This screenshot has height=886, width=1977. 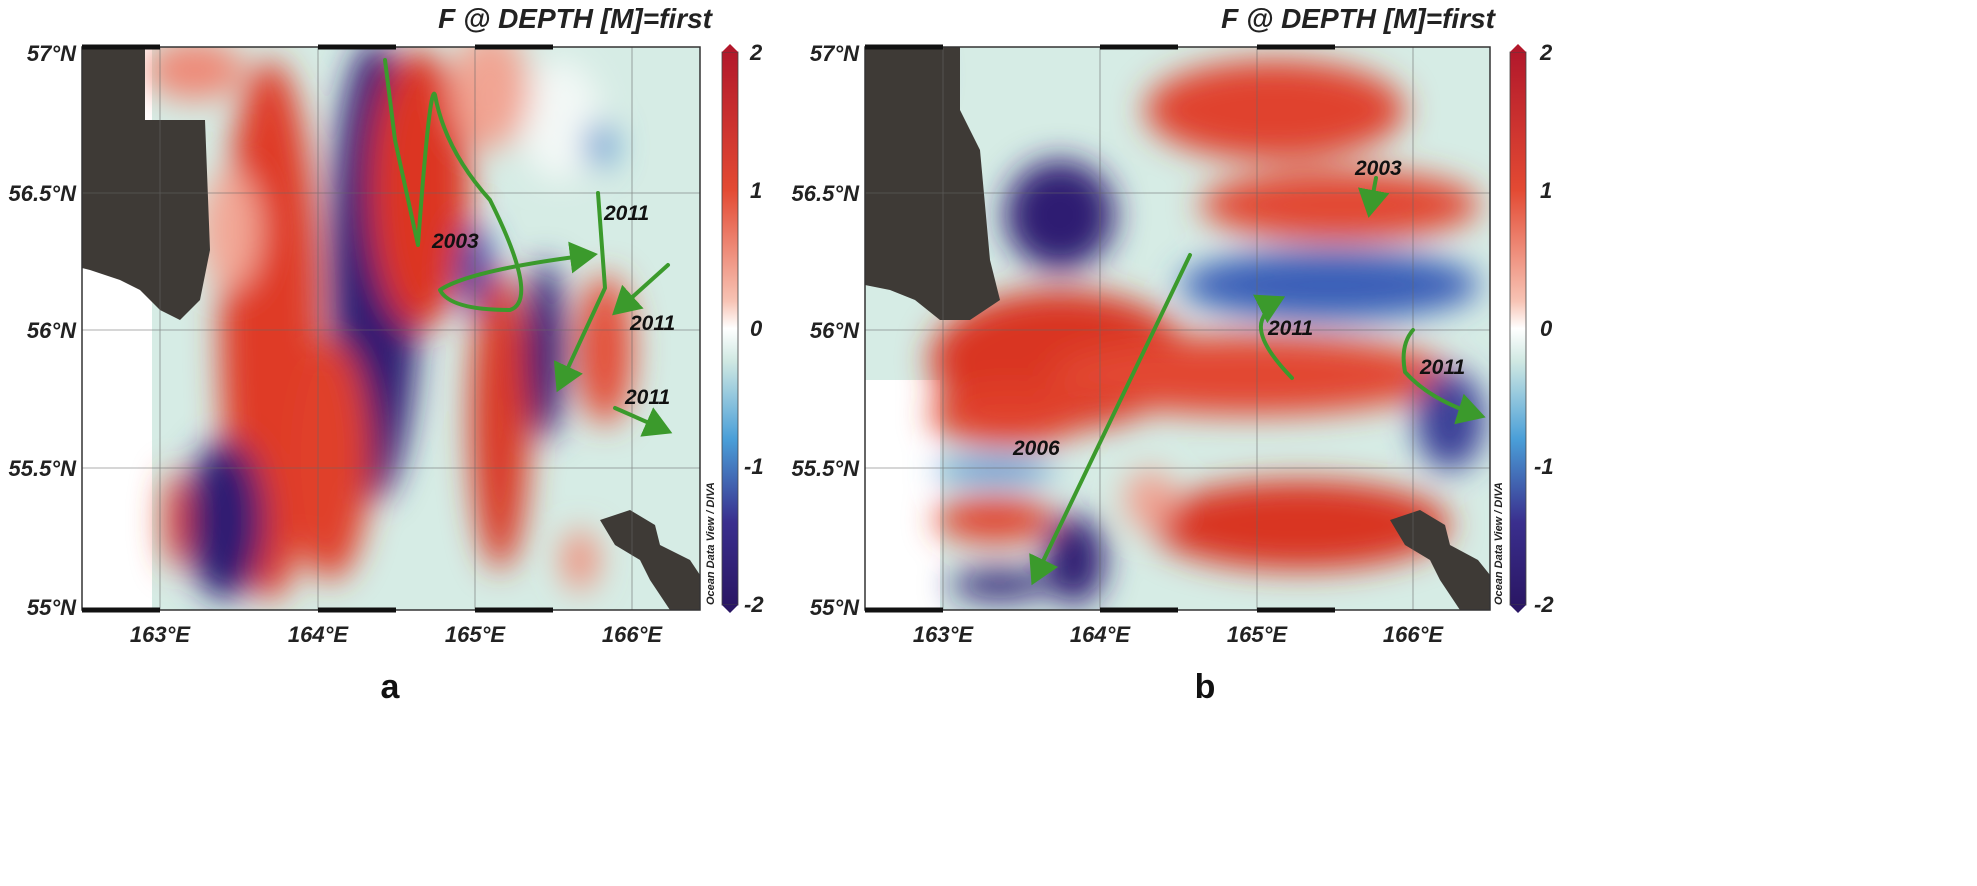 I want to click on track-2011-c, so click(x=643, y=421).